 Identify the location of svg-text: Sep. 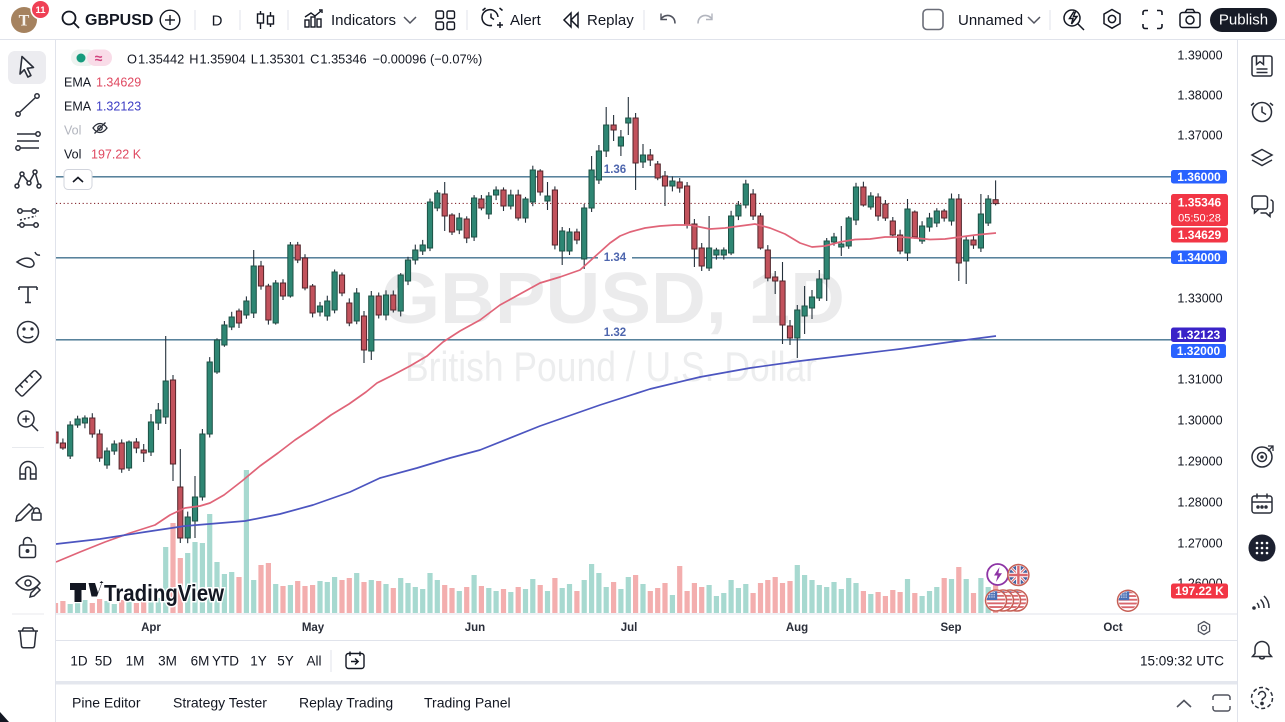
(950, 628).